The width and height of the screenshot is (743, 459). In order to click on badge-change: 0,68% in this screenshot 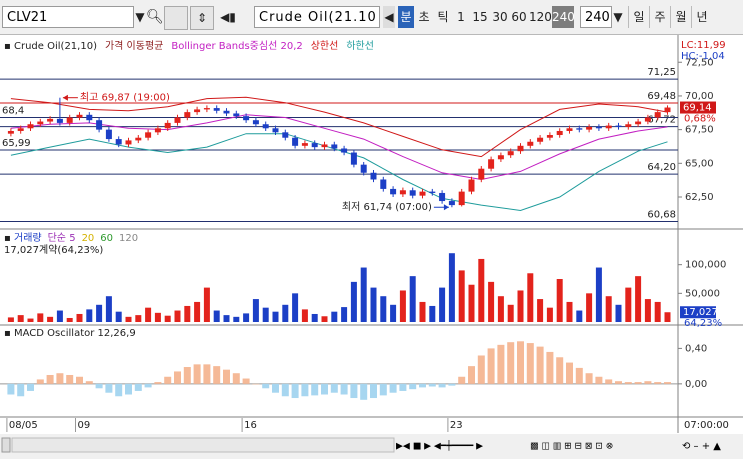, I will do `click(700, 119)`.